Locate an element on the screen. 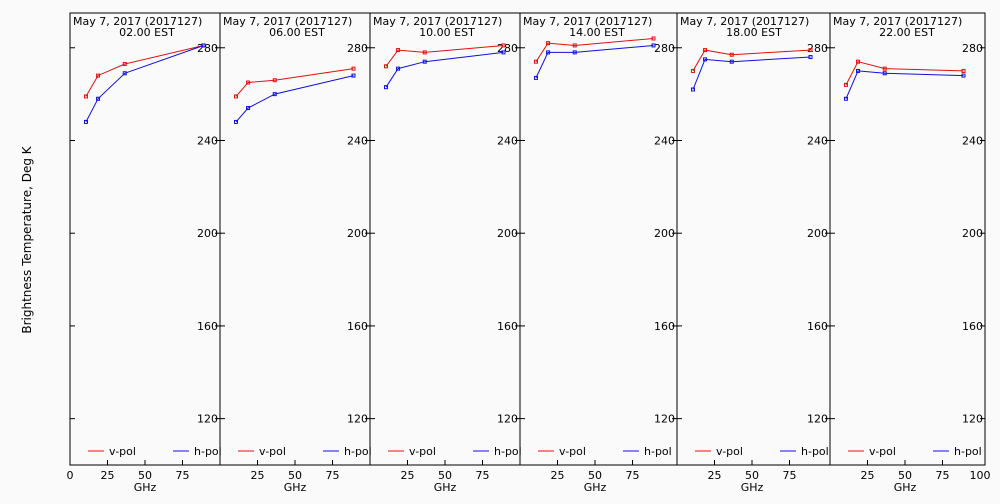  panel-subtitle: 18.00 EST is located at coordinates (754, 32).